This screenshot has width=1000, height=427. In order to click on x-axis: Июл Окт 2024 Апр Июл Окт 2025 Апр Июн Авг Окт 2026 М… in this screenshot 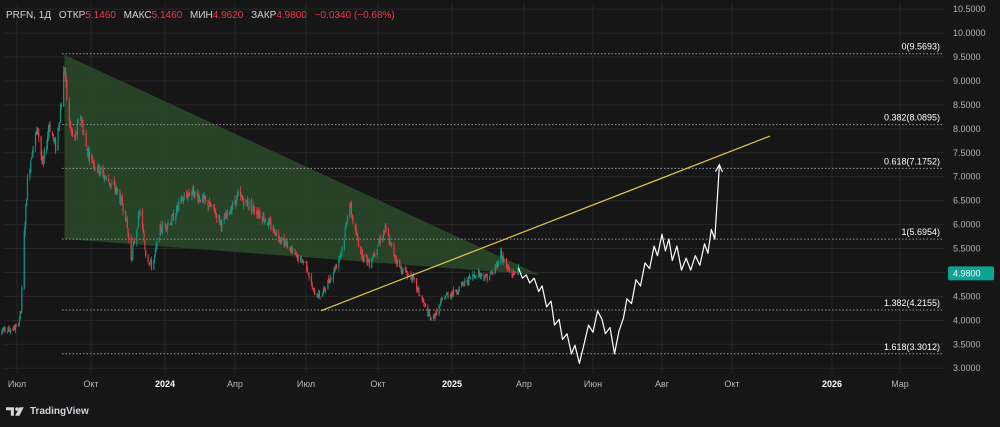, I will do `click(458, 384)`.